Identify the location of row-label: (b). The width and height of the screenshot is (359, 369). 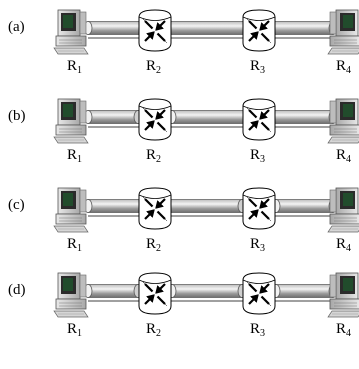
(17, 116).